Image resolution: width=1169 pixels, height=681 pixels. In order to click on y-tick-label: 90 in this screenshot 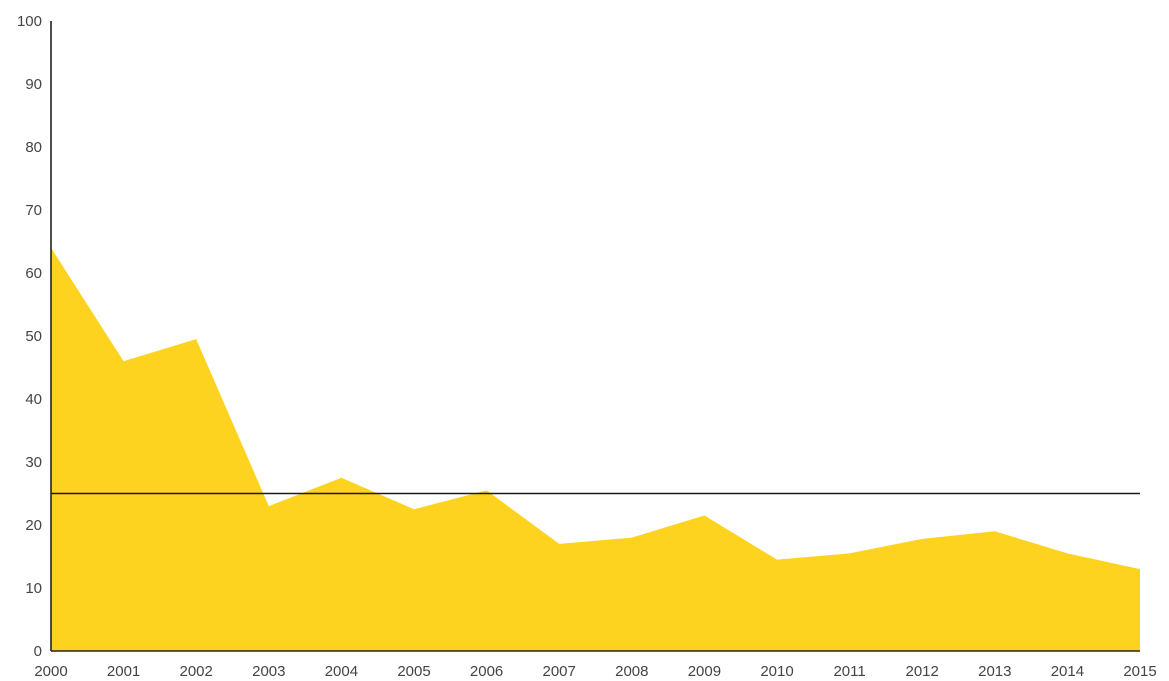, I will do `click(33, 84)`.